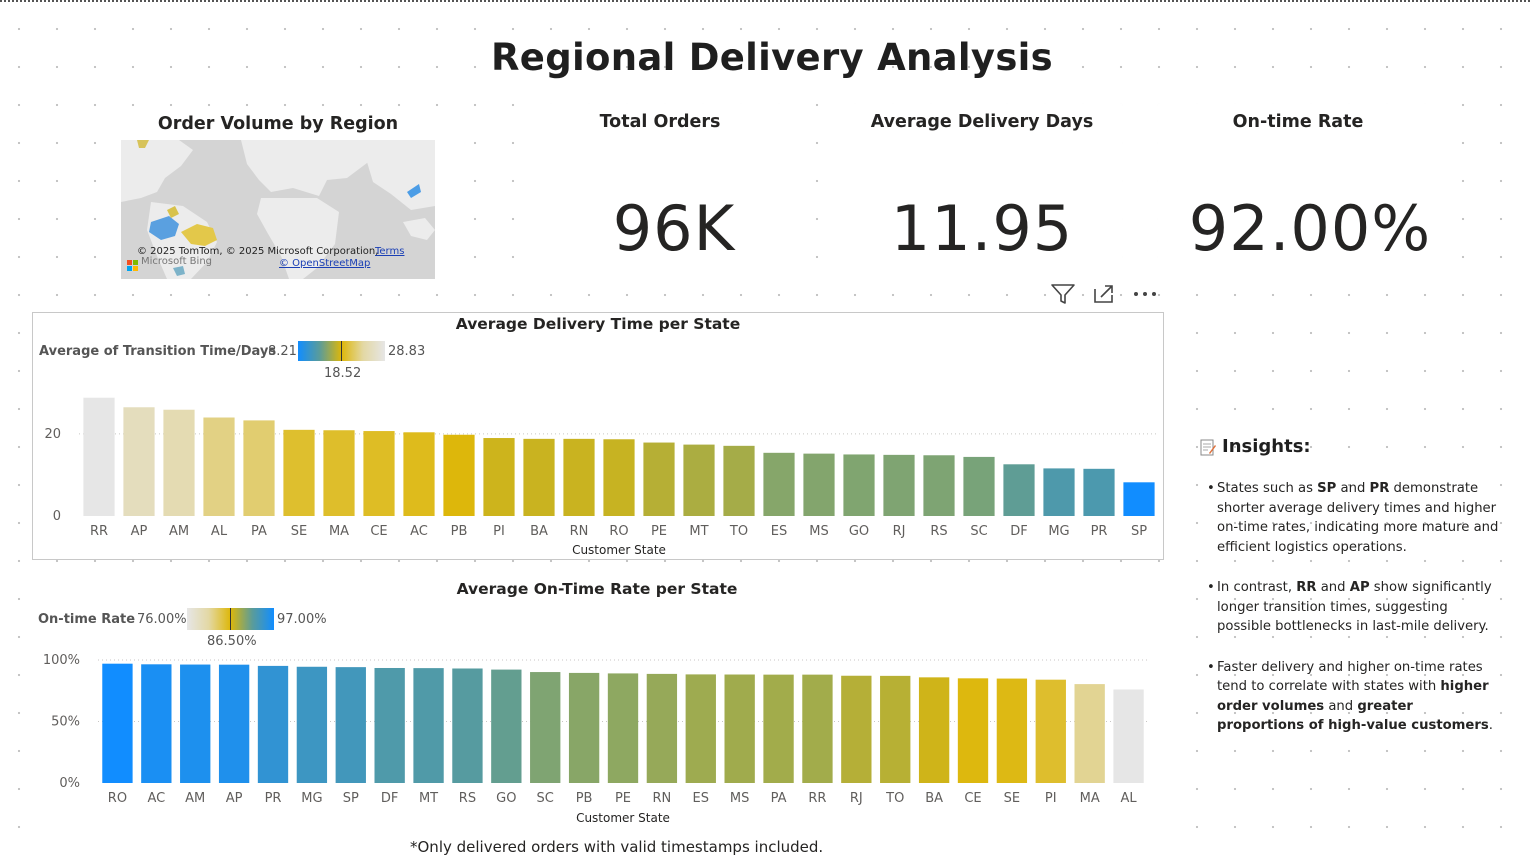  What do you see at coordinates (662, 798) in the screenshot?
I see `x-tick-label: RN` at bounding box center [662, 798].